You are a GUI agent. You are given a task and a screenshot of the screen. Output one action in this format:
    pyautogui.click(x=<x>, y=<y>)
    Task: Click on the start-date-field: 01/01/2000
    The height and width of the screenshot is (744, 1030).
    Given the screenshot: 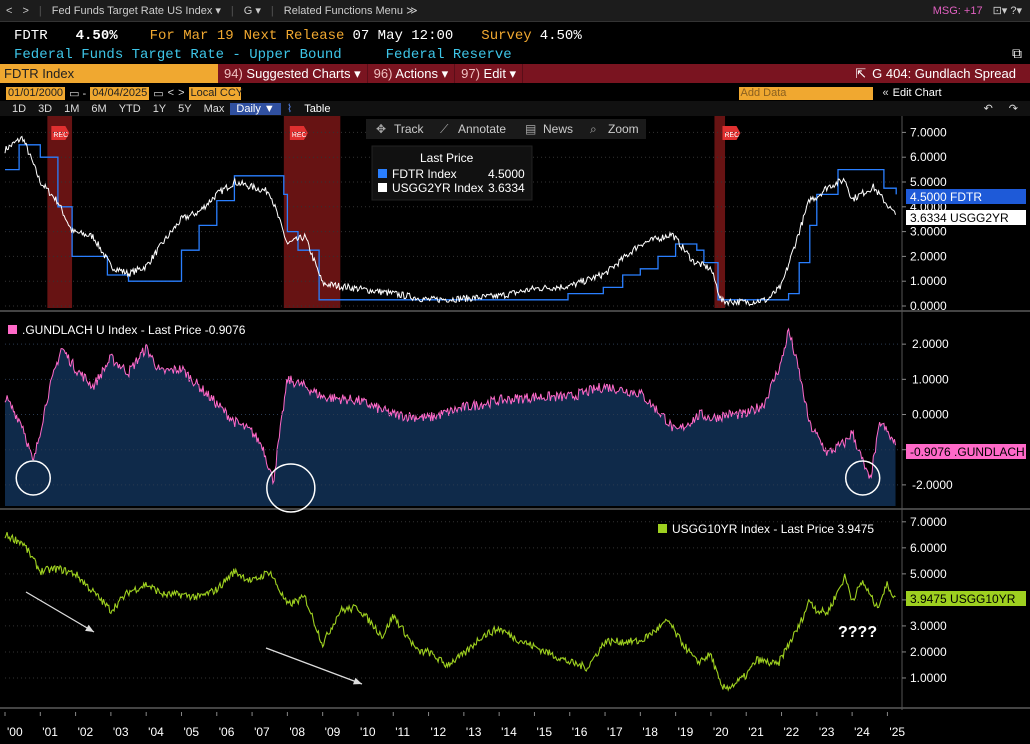 What is the action you would take?
    pyautogui.click(x=36, y=93)
    